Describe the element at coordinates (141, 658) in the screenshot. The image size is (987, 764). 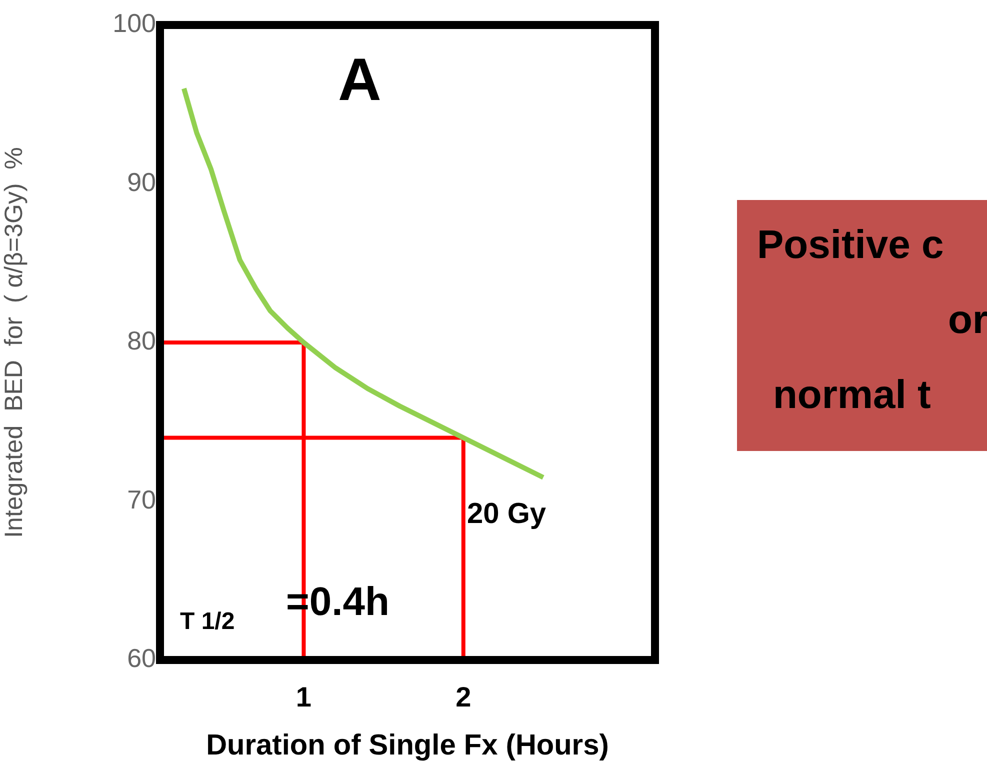
I see `y-tick-label: 60` at that location.